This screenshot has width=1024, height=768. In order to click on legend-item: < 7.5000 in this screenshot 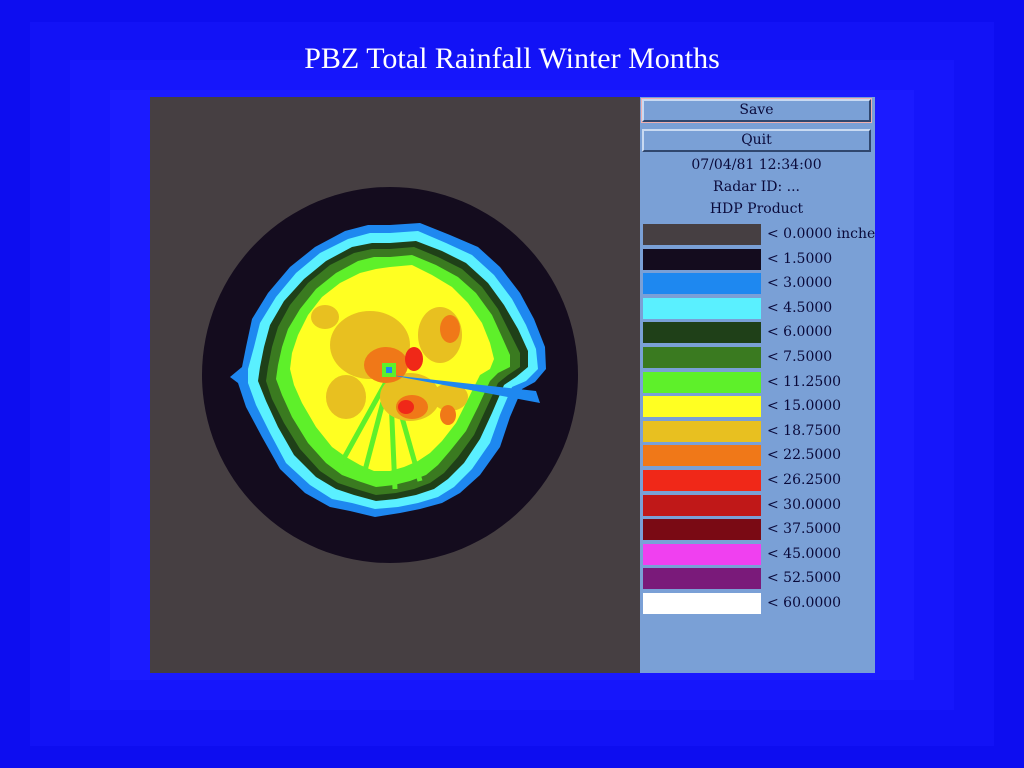, I will do `click(759, 358)`.